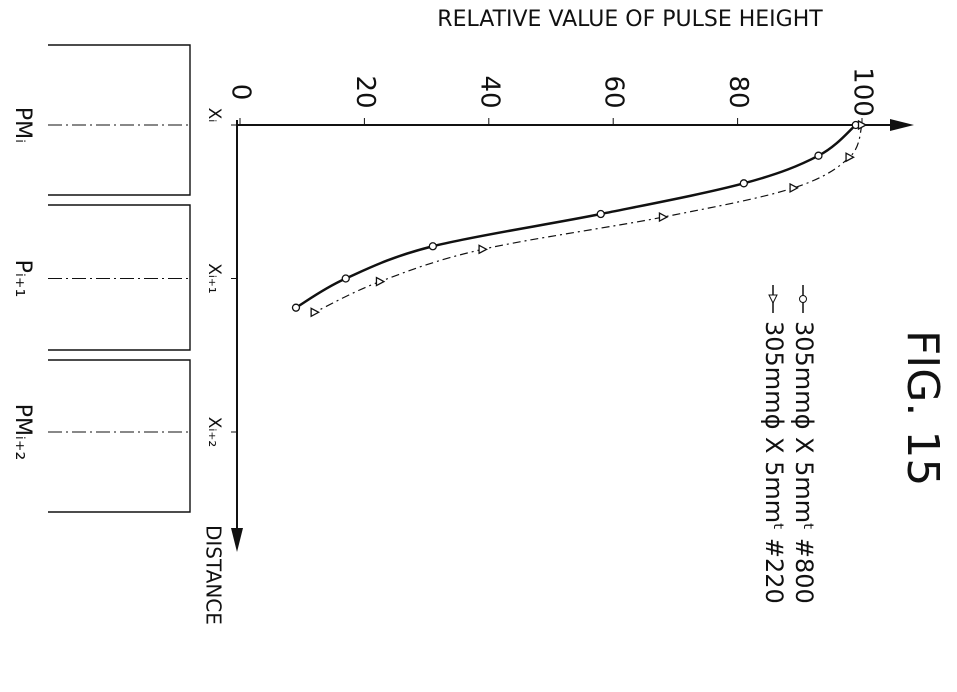 Image resolution: width=957 pixels, height=692 pixels. Describe the element at coordinates (214, 575) in the screenshot. I see `x-axis-label: DISTANCE` at that location.